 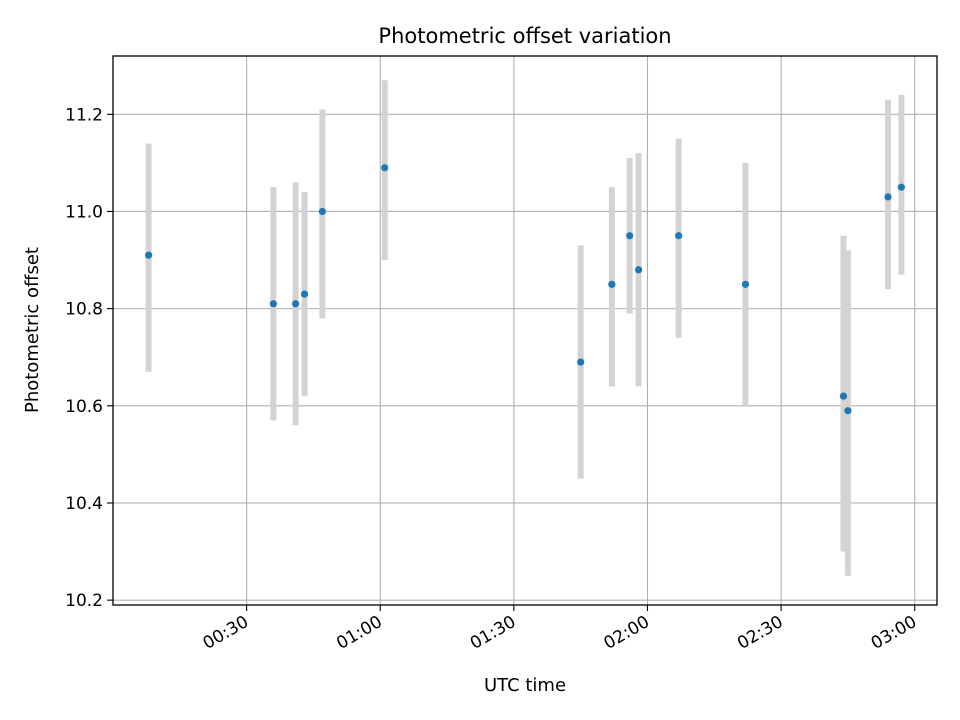 What do you see at coordinates (359, 633) in the screenshot?
I see `x-tick-label: 01:00` at bounding box center [359, 633].